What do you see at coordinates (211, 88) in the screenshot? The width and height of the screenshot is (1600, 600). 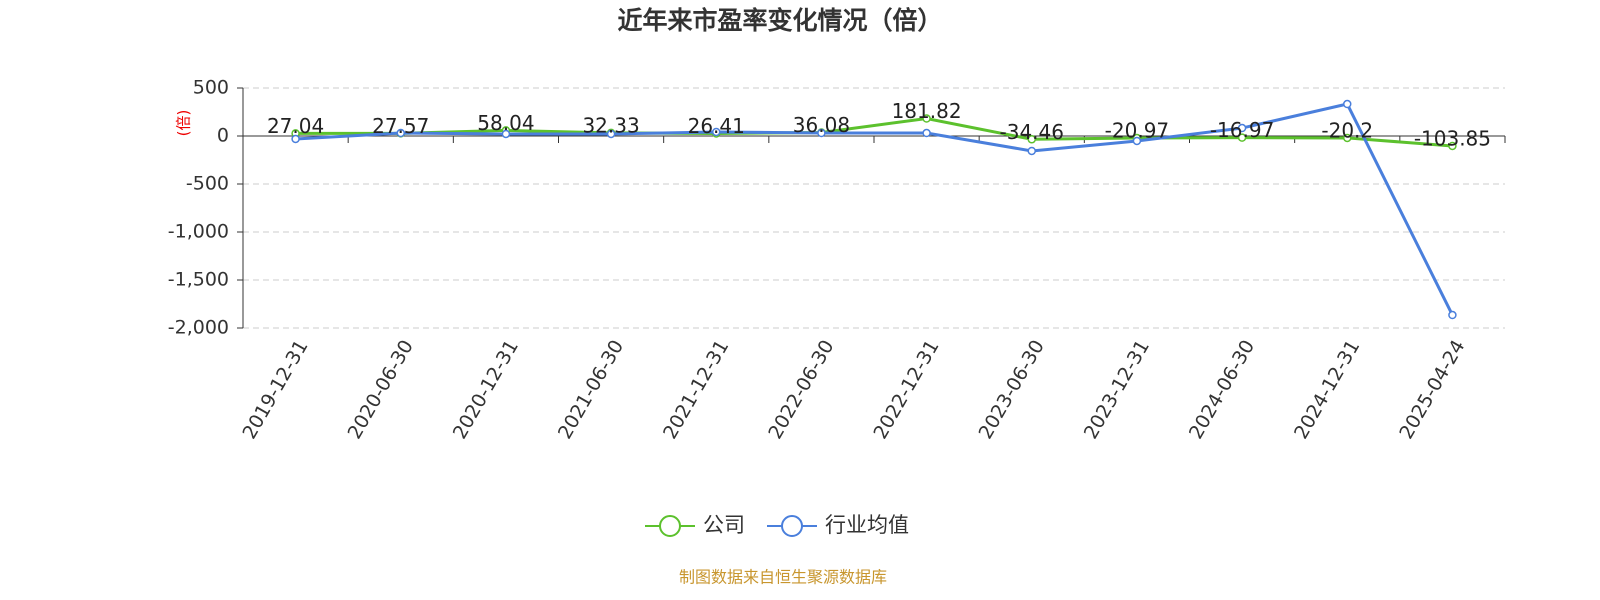 I see `y-tick-label: 500` at bounding box center [211, 88].